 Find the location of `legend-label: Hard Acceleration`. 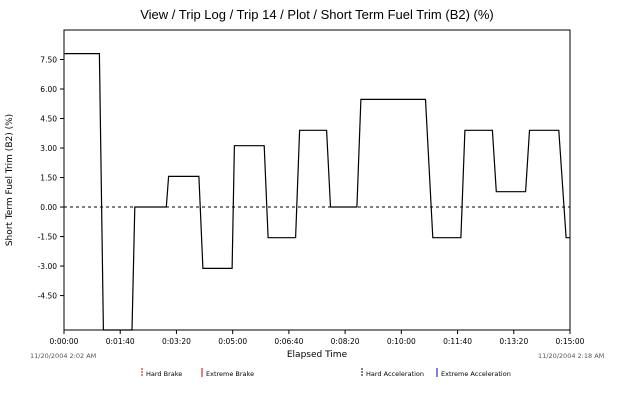

legend-label: Hard Acceleration is located at coordinates (395, 374).